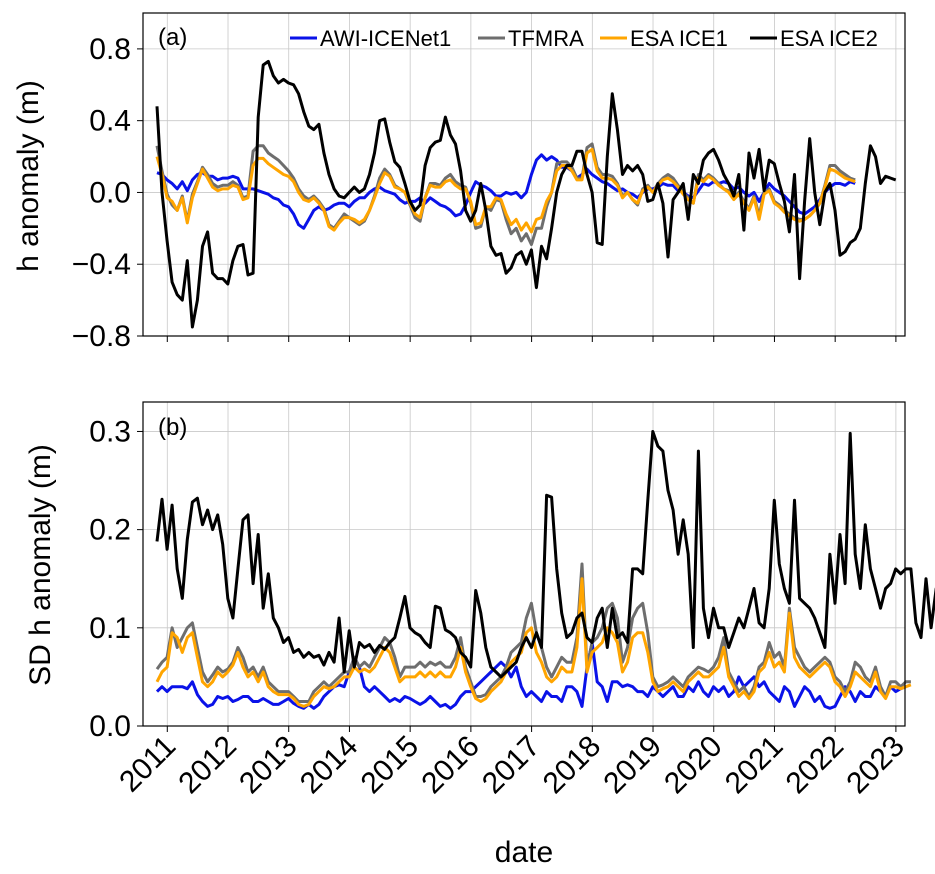 Image resolution: width=935 pixels, height=874 pixels. What do you see at coordinates (632, 765) in the screenshot?
I see `x-tick-label-2019: 2019` at bounding box center [632, 765].